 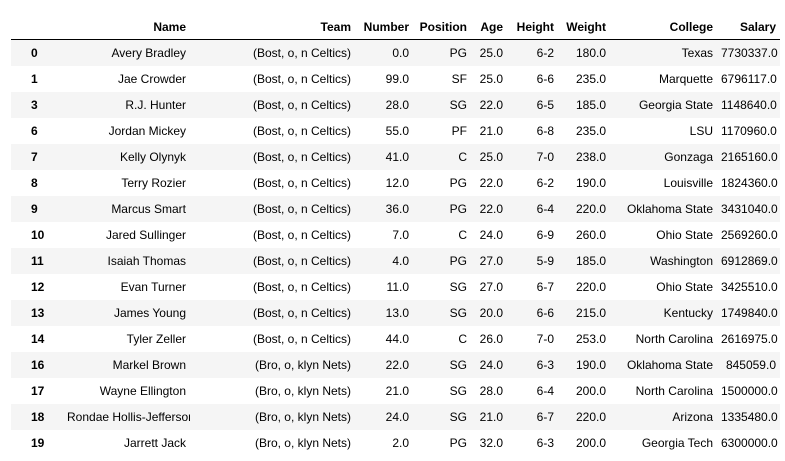 I want to click on number-cell: 7.0, so click(x=400, y=234).